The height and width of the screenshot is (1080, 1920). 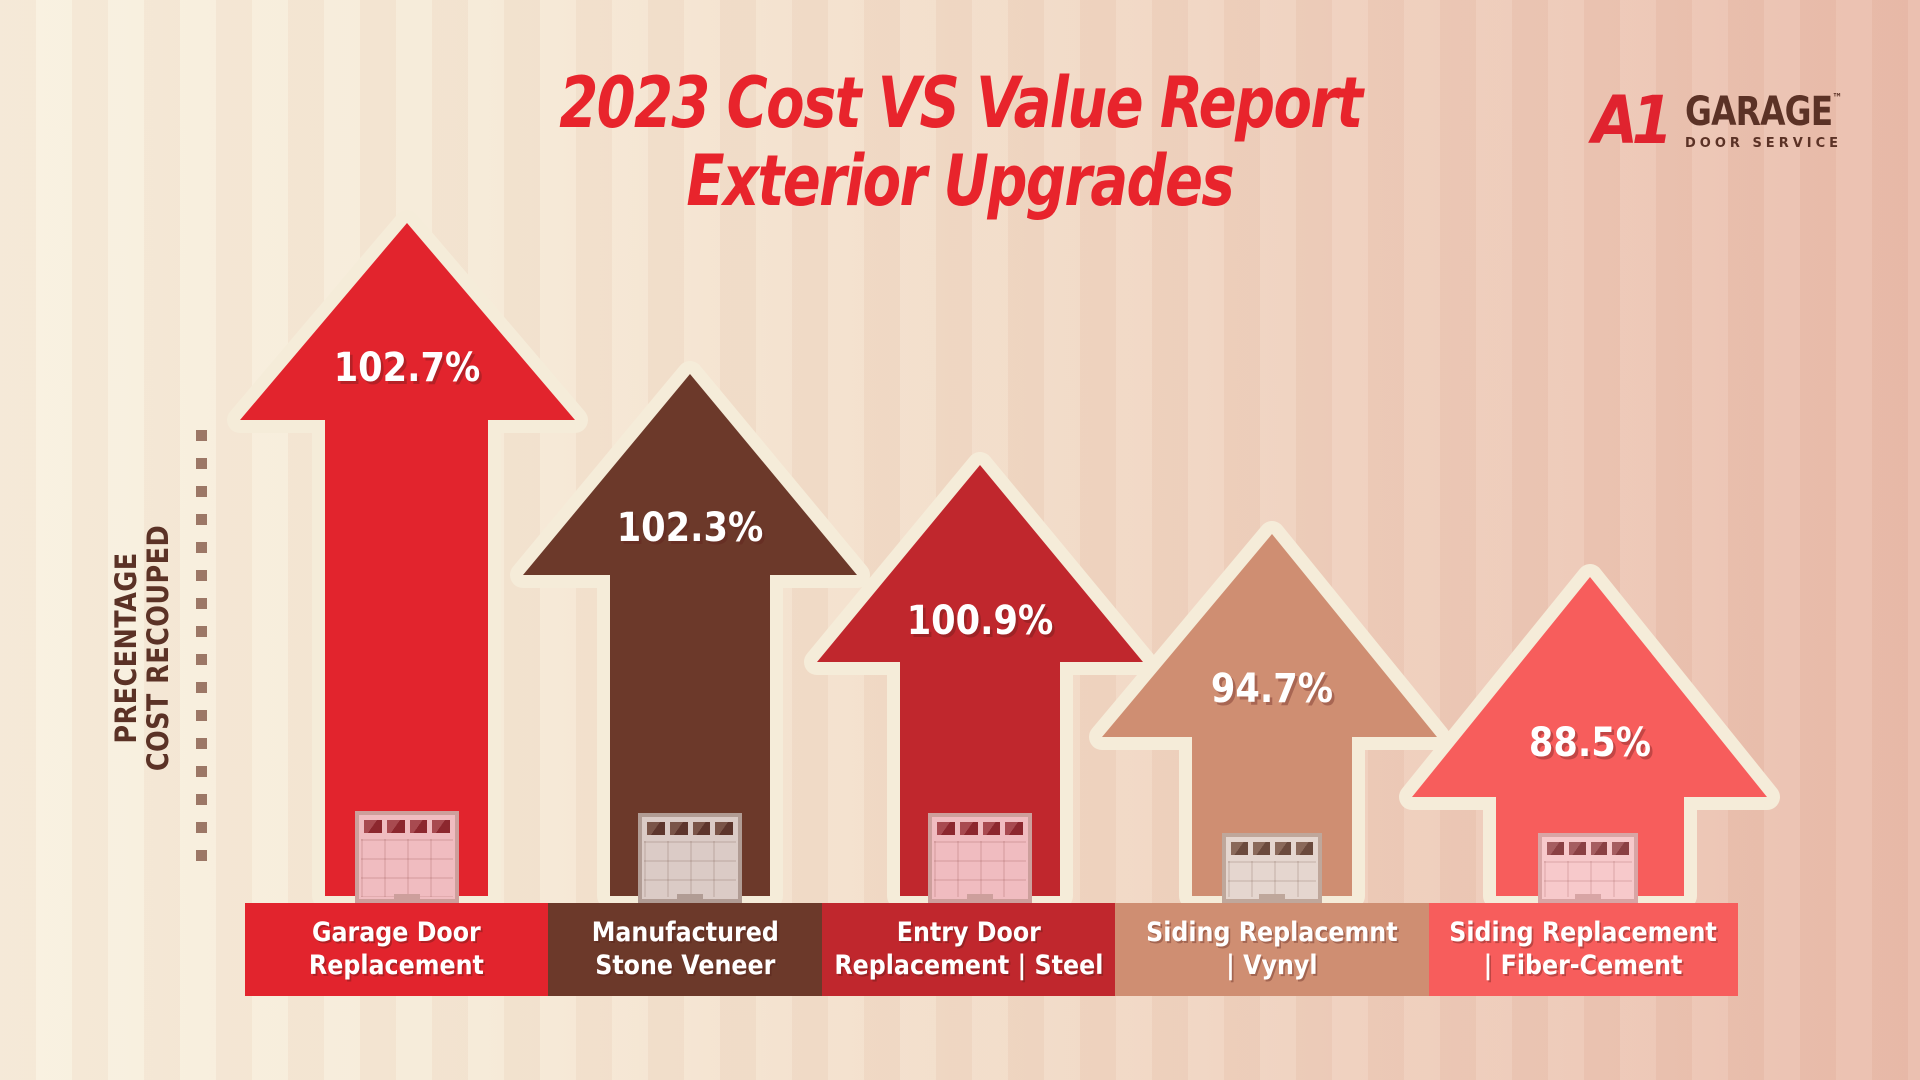 I want to click on logo-tagline: DOOR SERVICE, so click(x=1764, y=143).